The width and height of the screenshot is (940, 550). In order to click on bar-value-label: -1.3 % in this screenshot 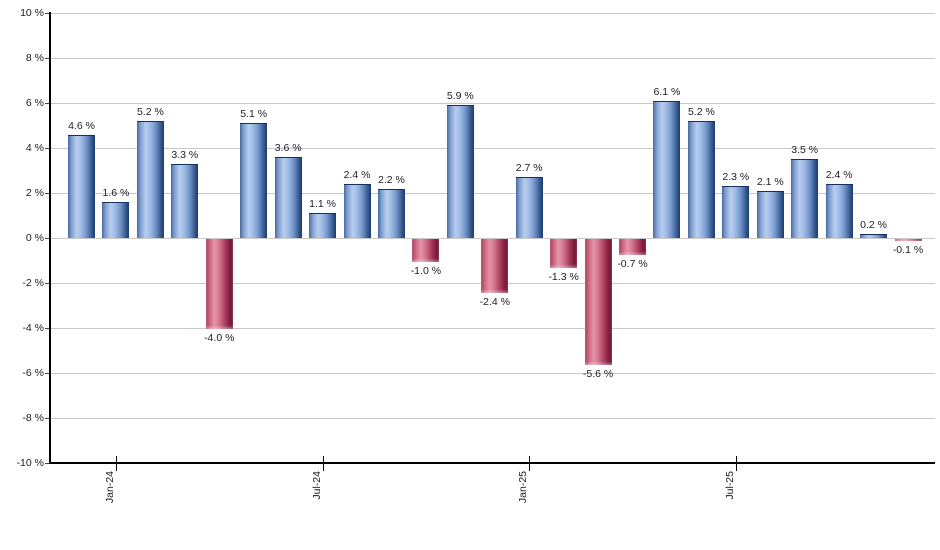, I will do `click(563, 277)`.